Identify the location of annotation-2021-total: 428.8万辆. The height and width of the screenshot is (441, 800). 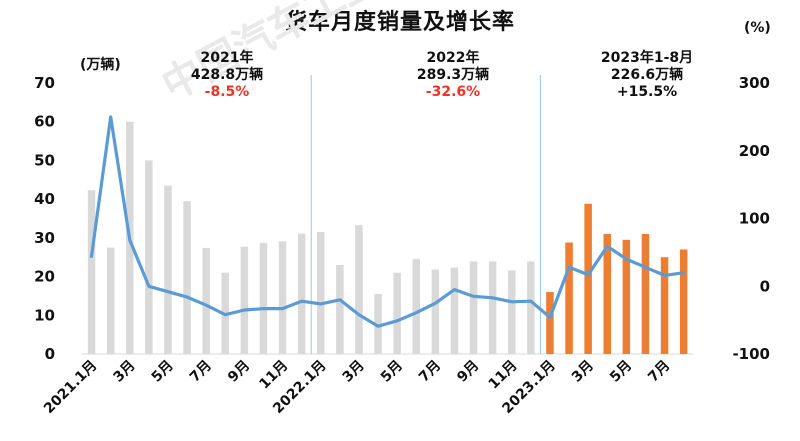
(227, 75).